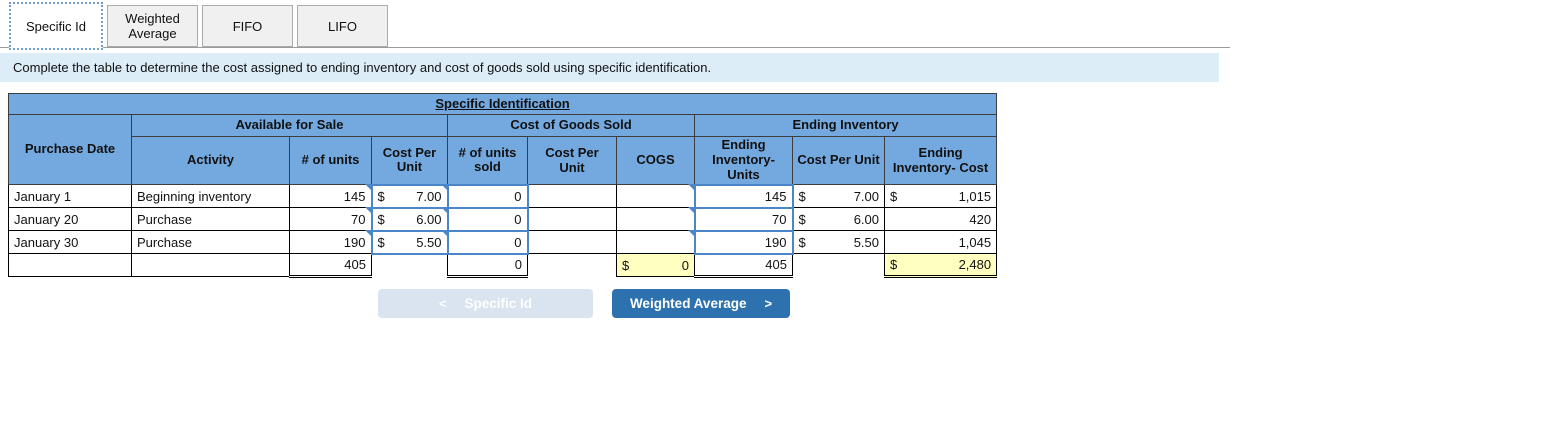 This screenshot has width=1567, height=429. What do you see at coordinates (740, 196) in the screenshot?
I see `input-ending-inventory-units: 145` at bounding box center [740, 196].